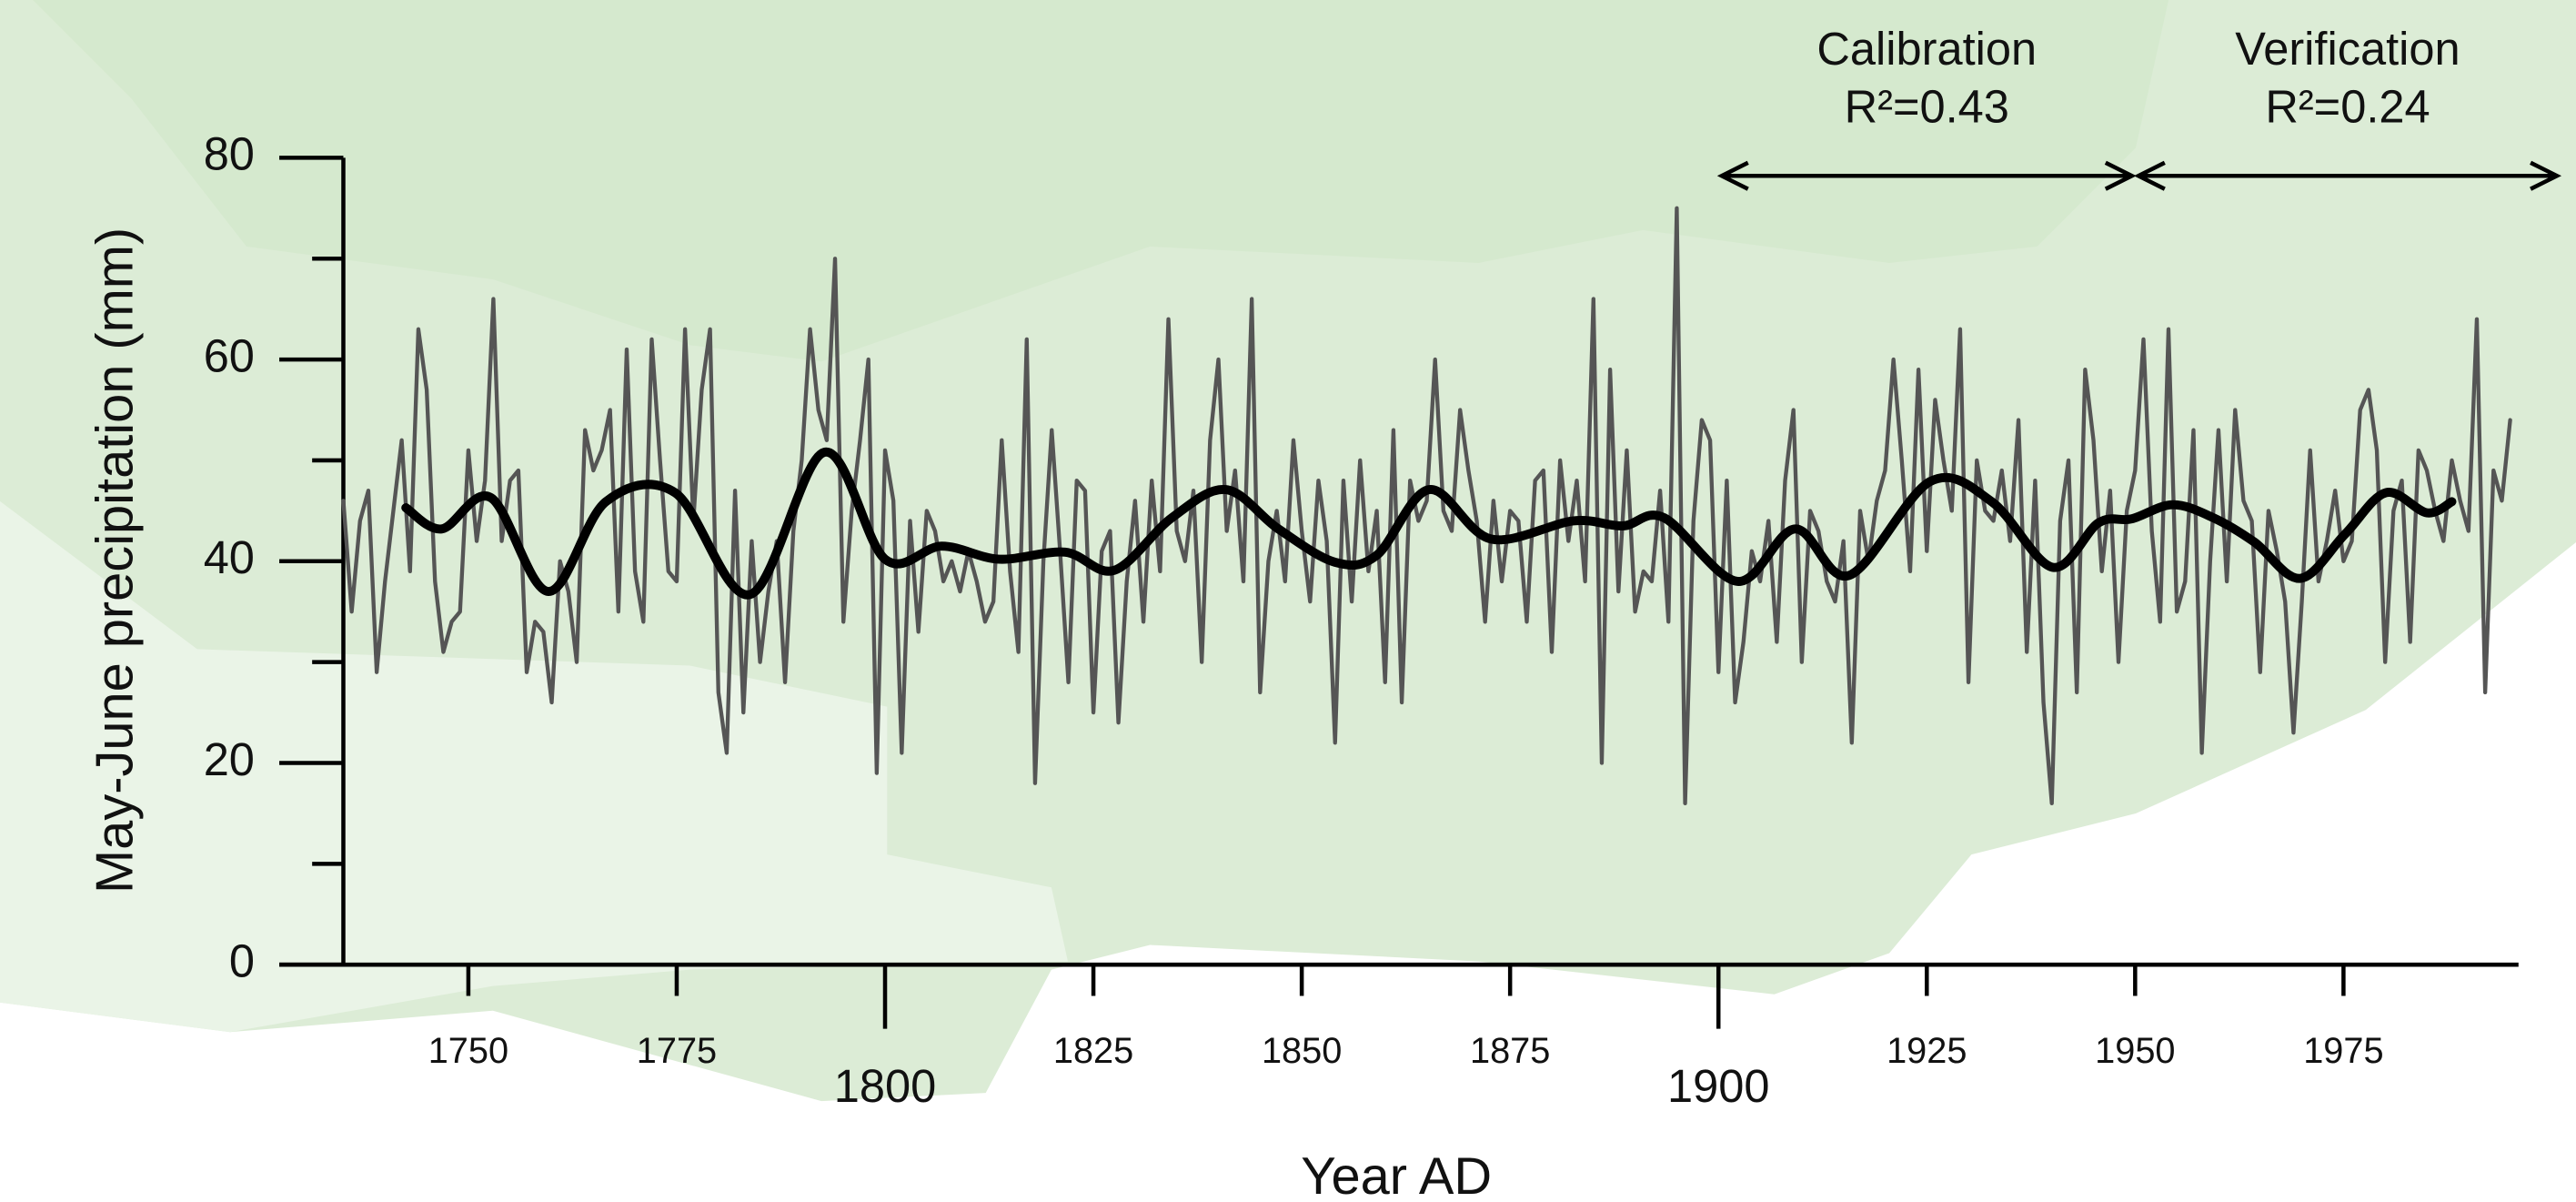 The height and width of the screenshot is (1202, 2576). I want to click on x-tick-label: 1875, so click(1510, 1051).